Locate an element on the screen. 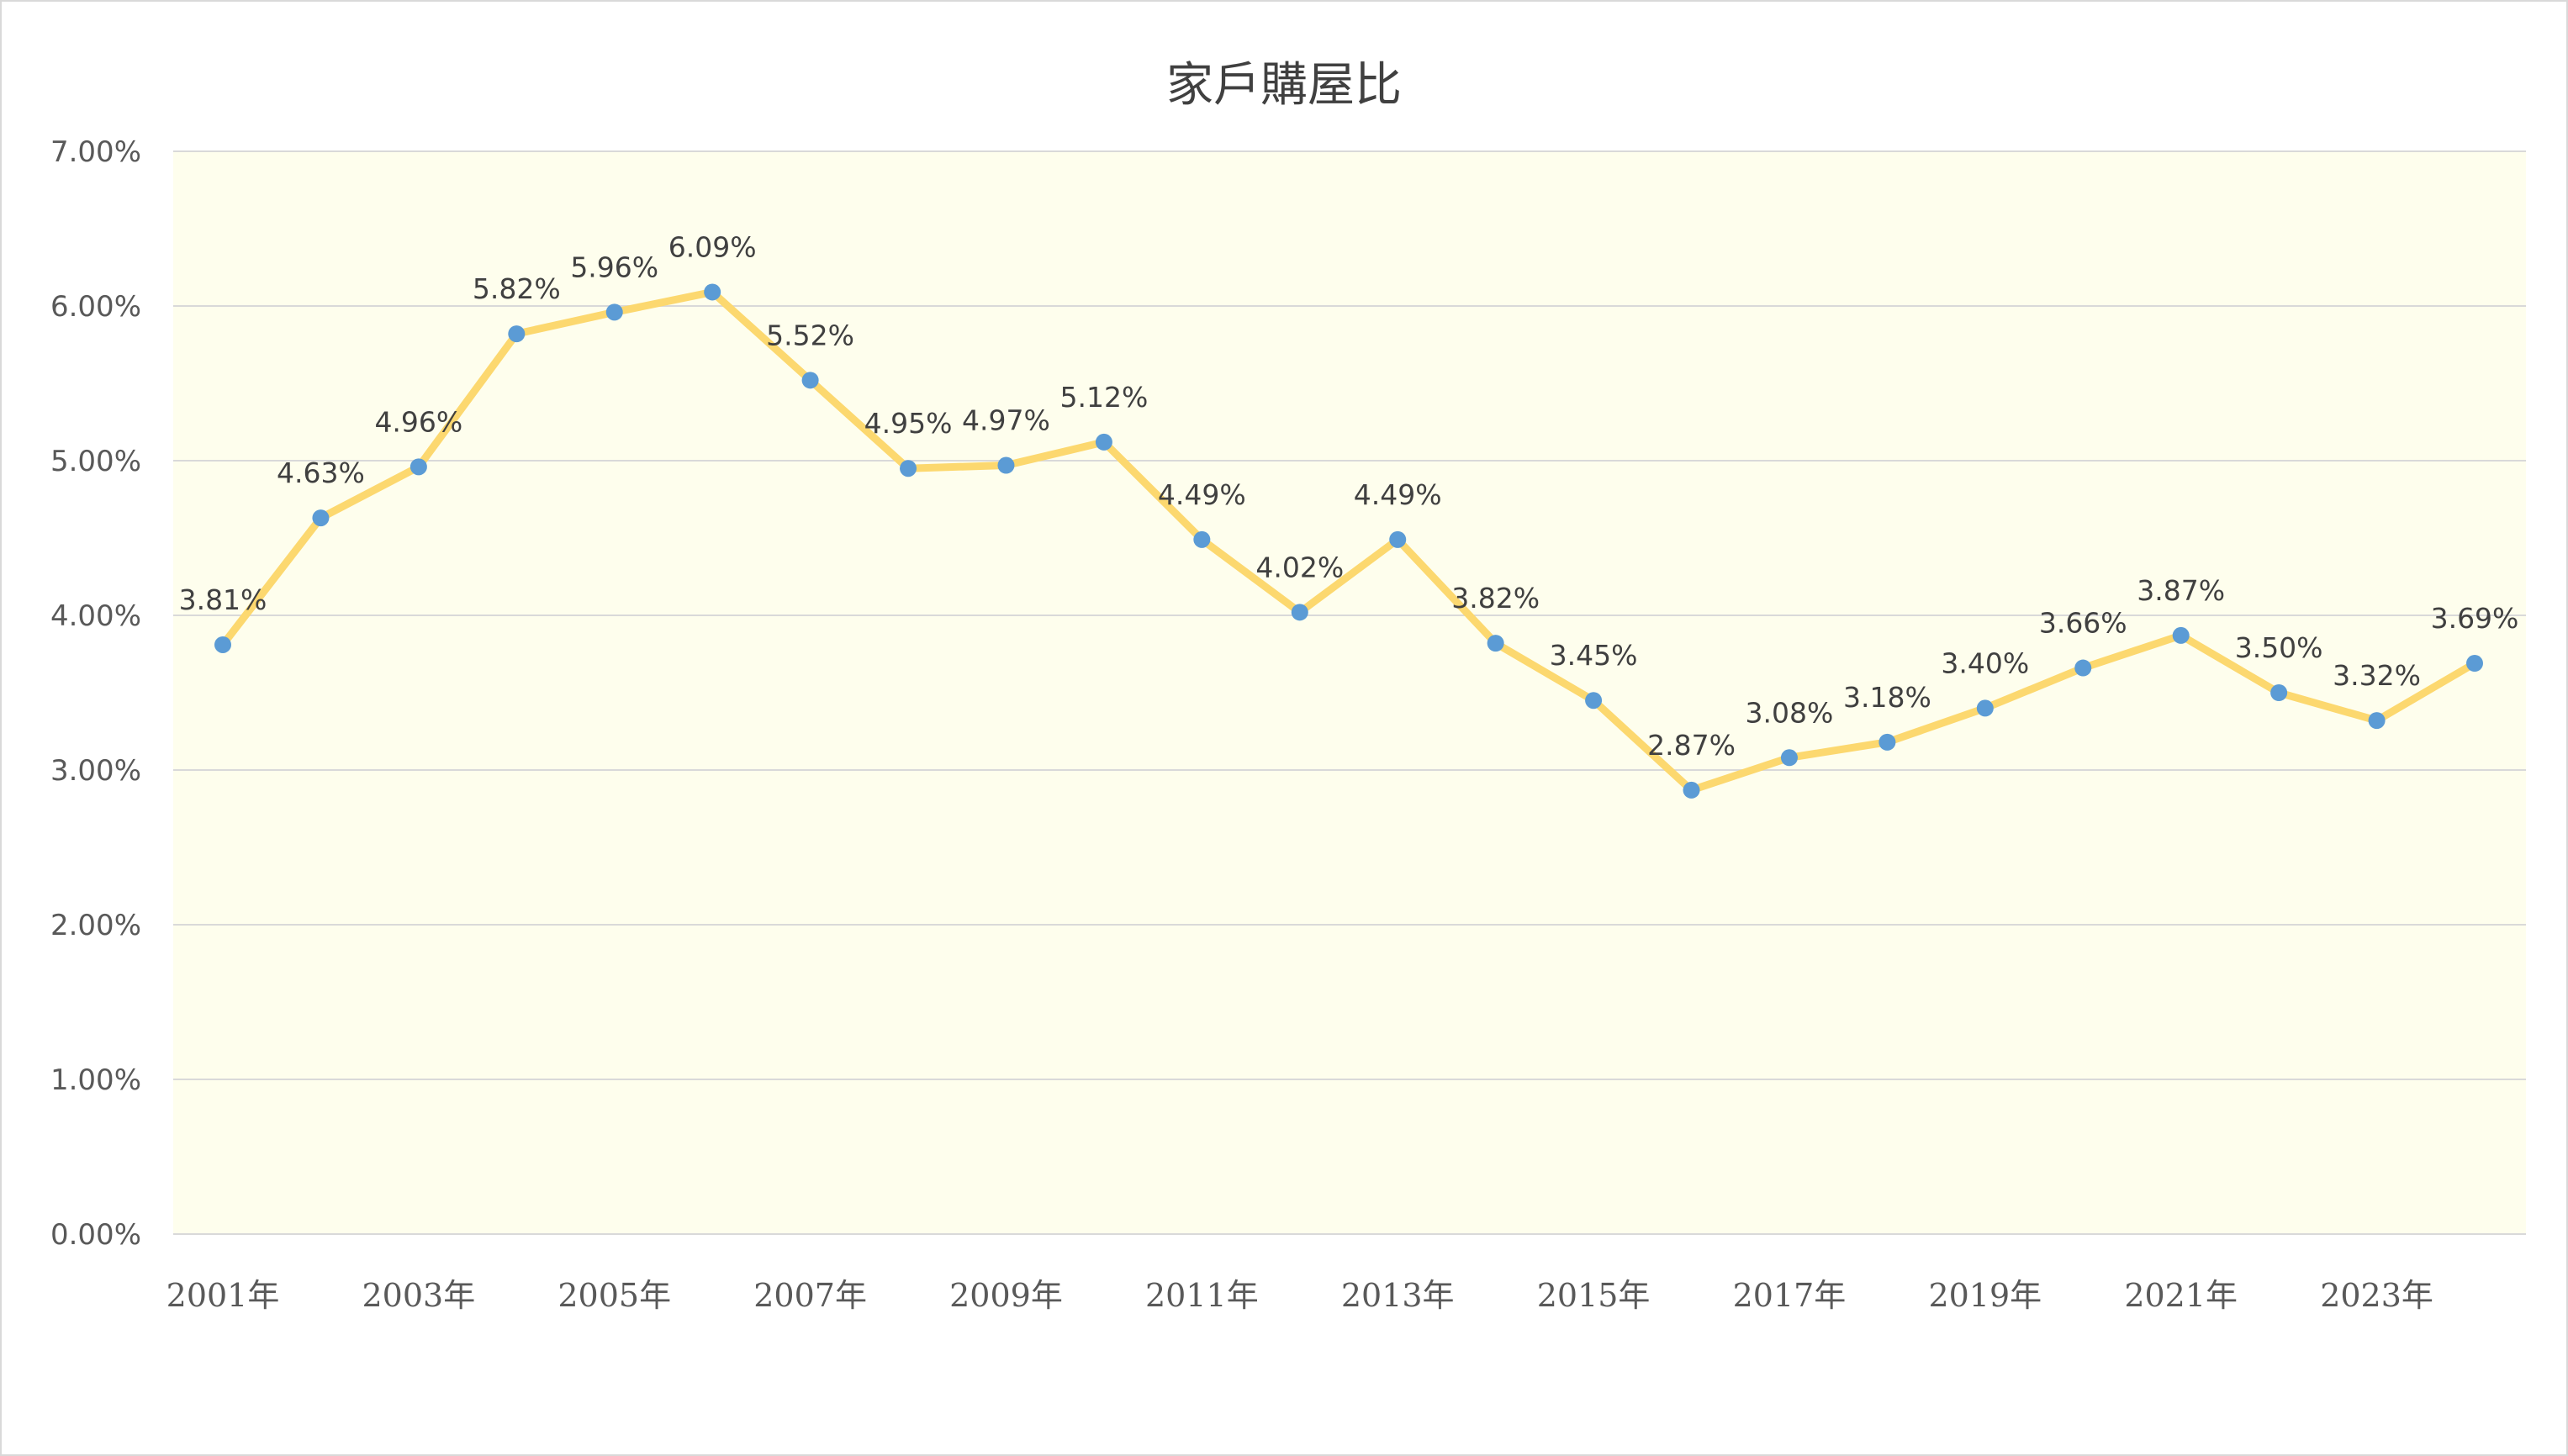  y-tick-label: 6.00% is located at coordinates (95, 307).